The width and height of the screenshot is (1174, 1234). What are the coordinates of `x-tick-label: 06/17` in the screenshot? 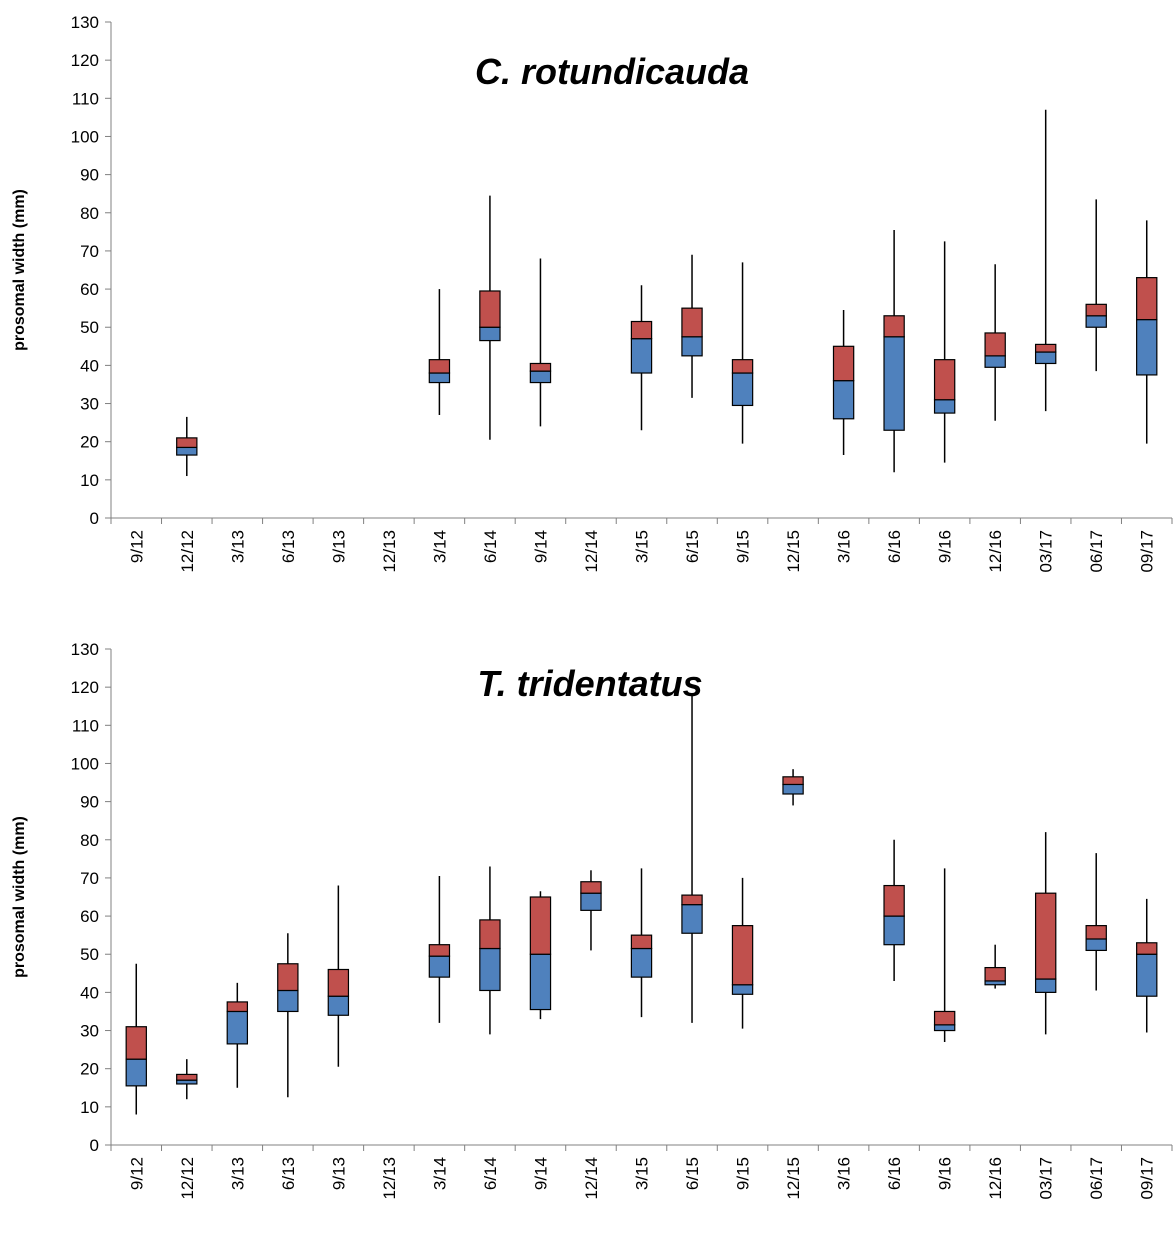 It's located at (1096, 551).